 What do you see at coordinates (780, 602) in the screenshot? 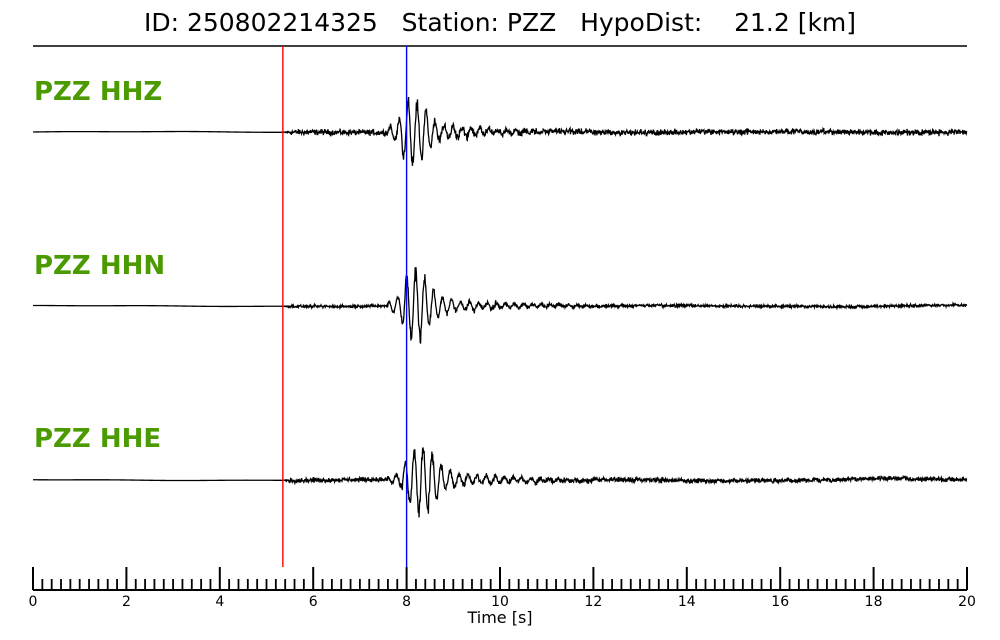
I see `x-tick-label: 16` at bounding box center [780, 602].